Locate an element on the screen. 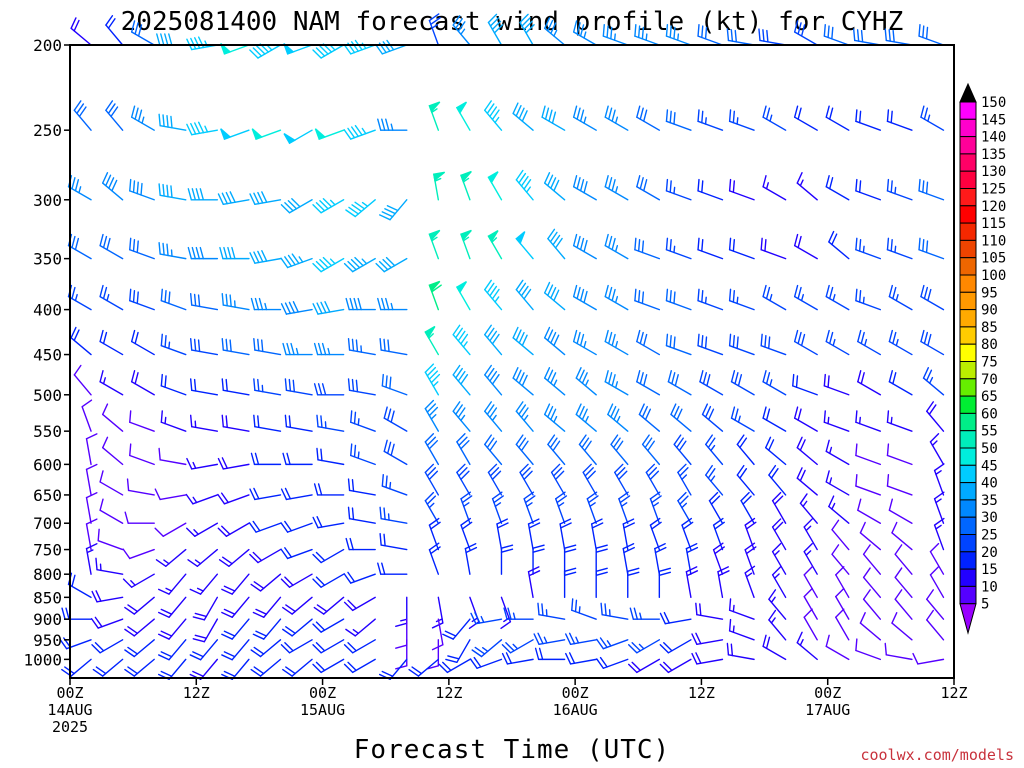  colorbar-label: 100 is located at coordinates (993, 276).